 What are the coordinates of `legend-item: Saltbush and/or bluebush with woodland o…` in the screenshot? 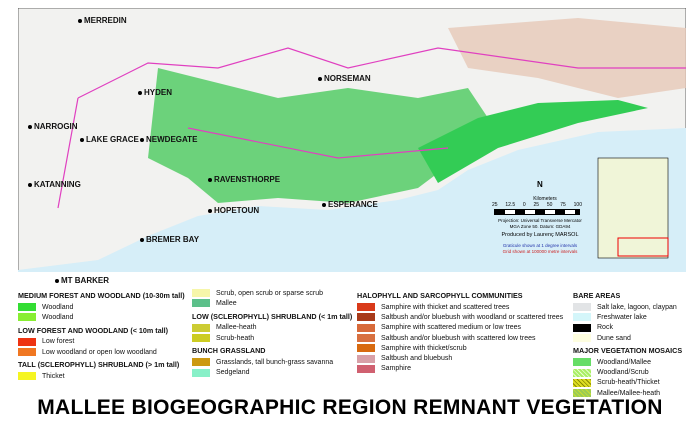 It's located at (460, 317).